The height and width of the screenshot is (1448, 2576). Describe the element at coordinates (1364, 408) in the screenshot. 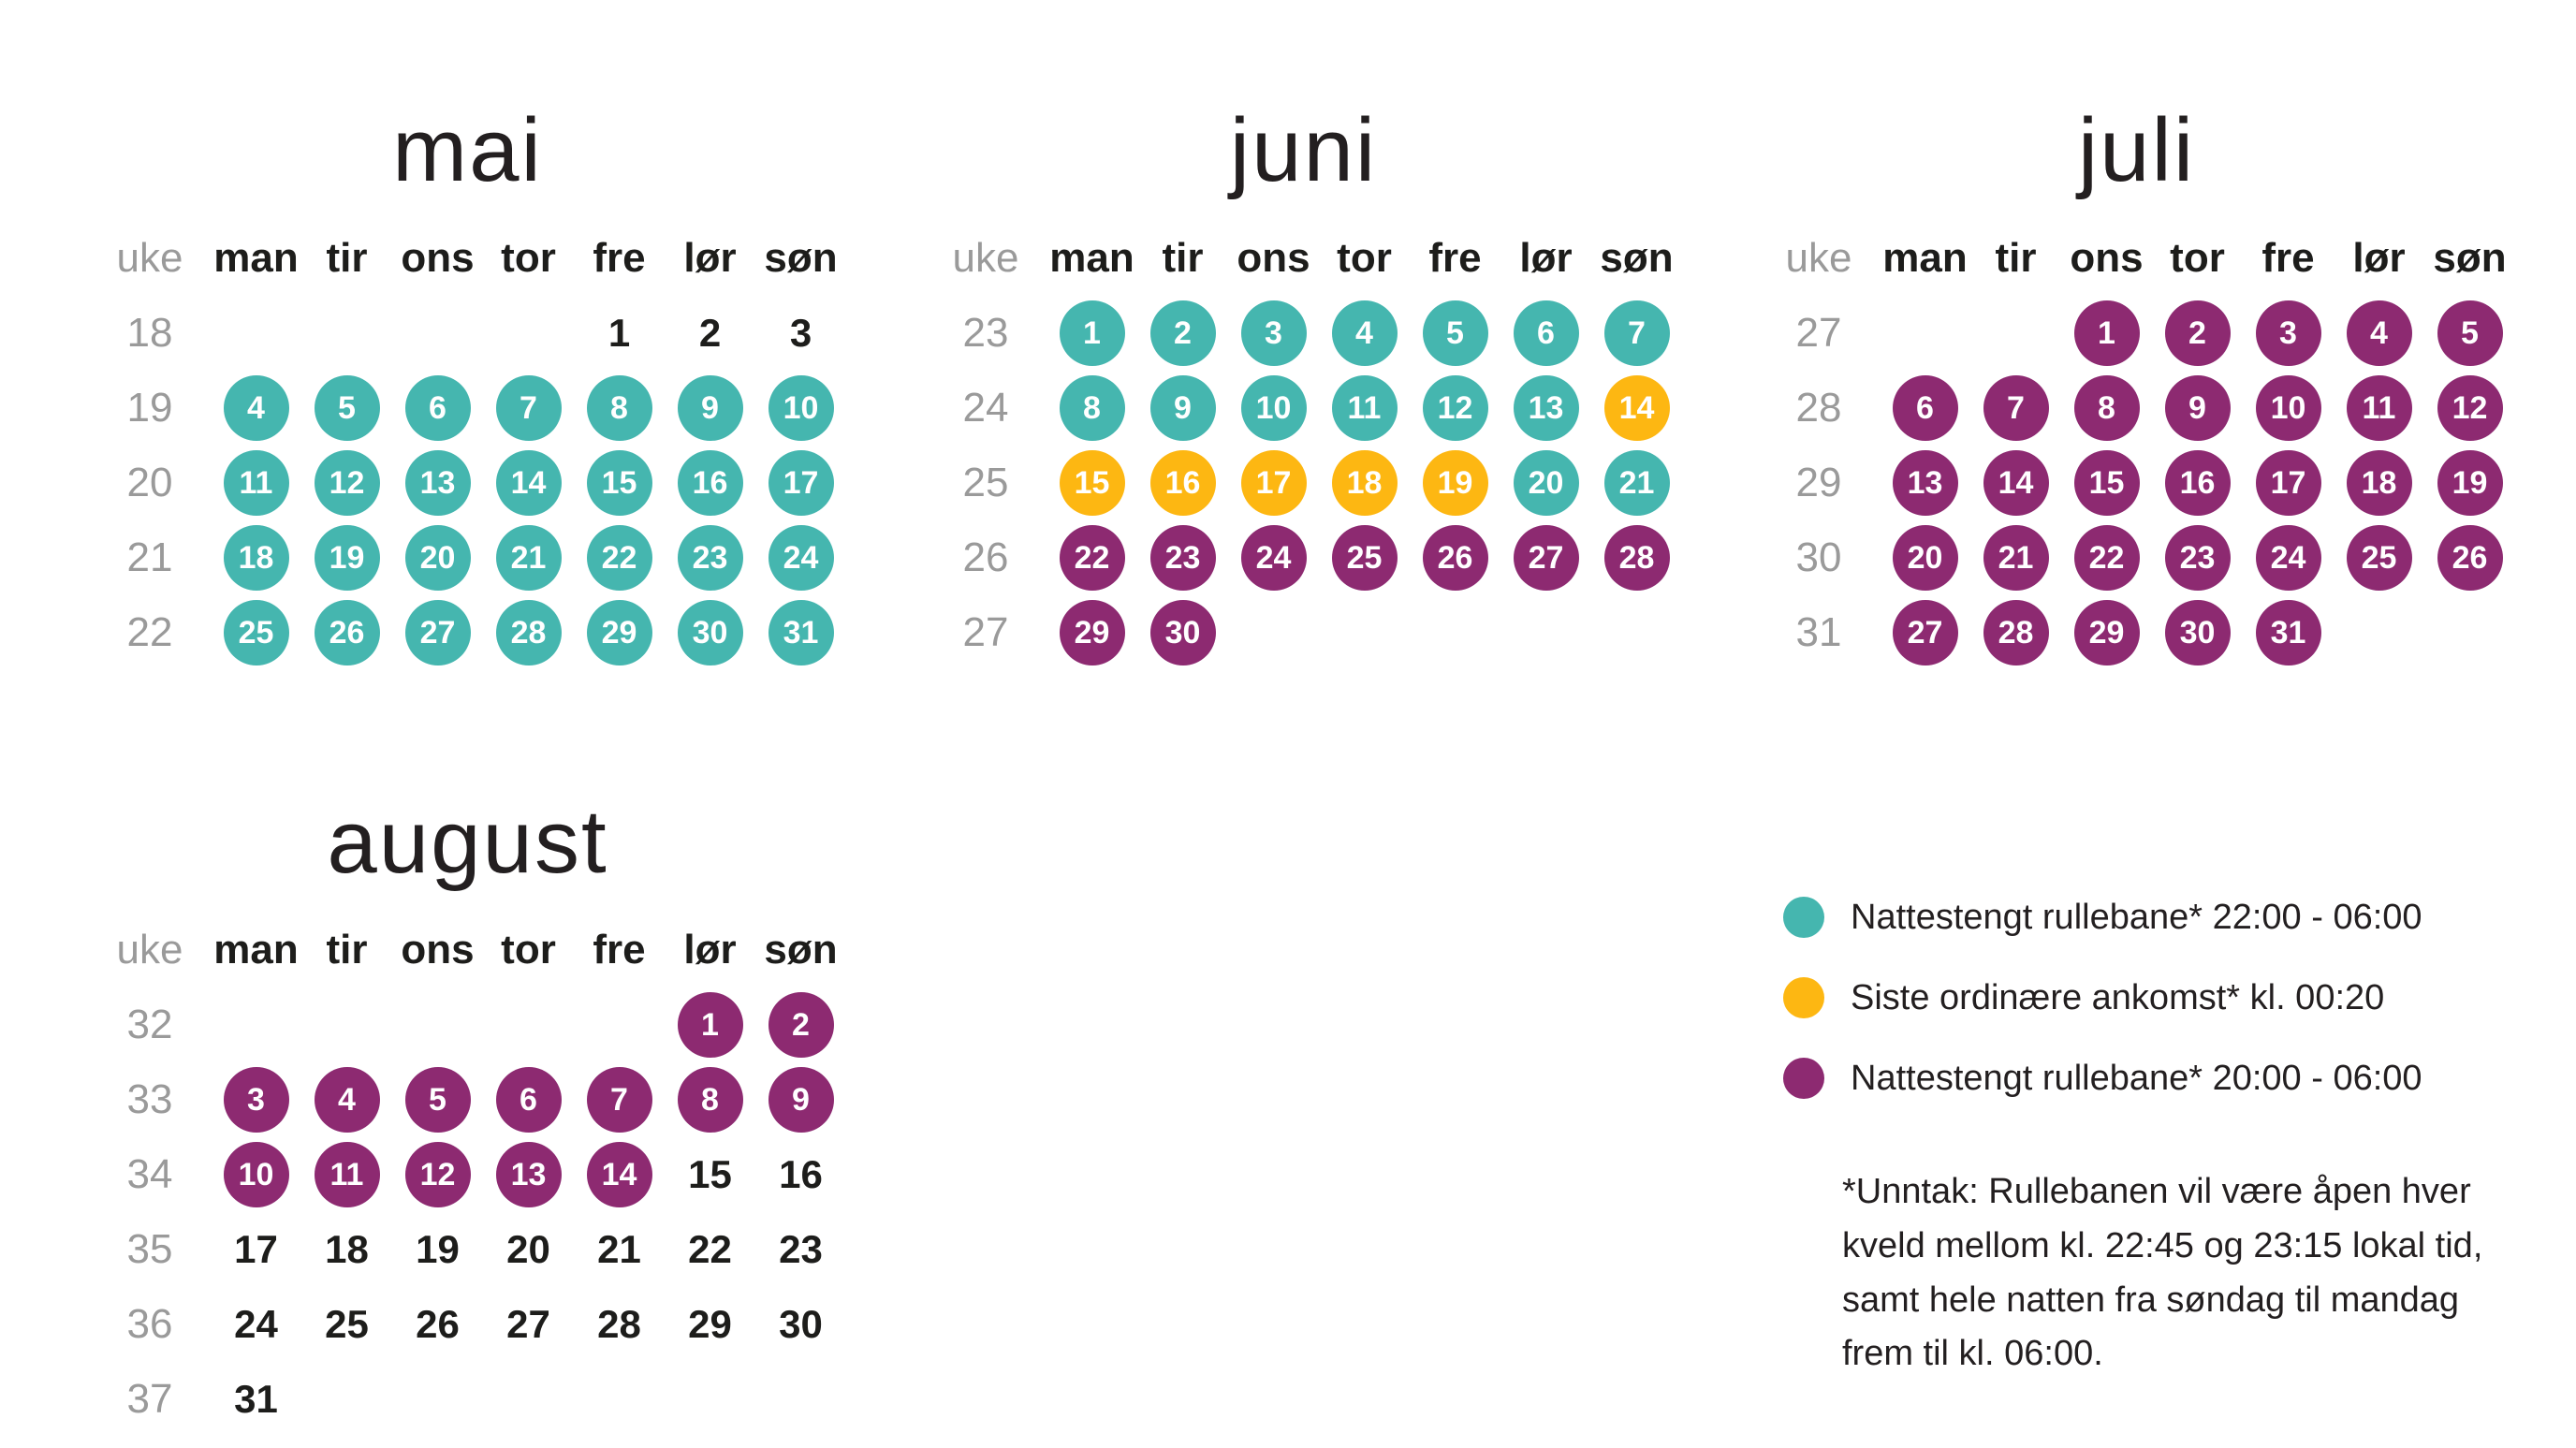

I see `day-cell: 11` at that location.